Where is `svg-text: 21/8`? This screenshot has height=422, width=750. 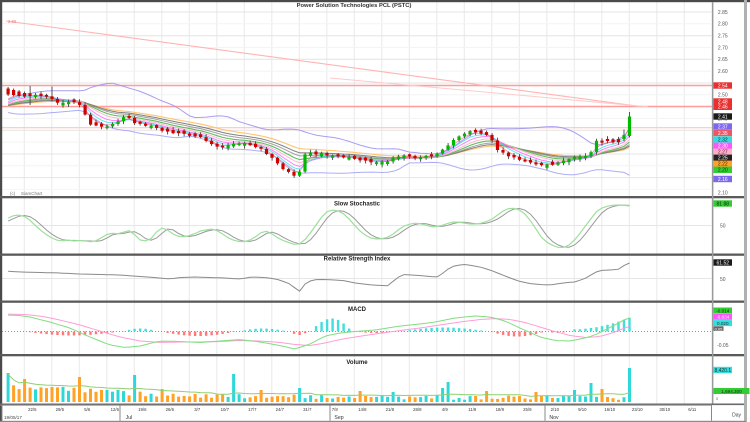 svg-text: 21/8 is located at coordinates (390, 409).